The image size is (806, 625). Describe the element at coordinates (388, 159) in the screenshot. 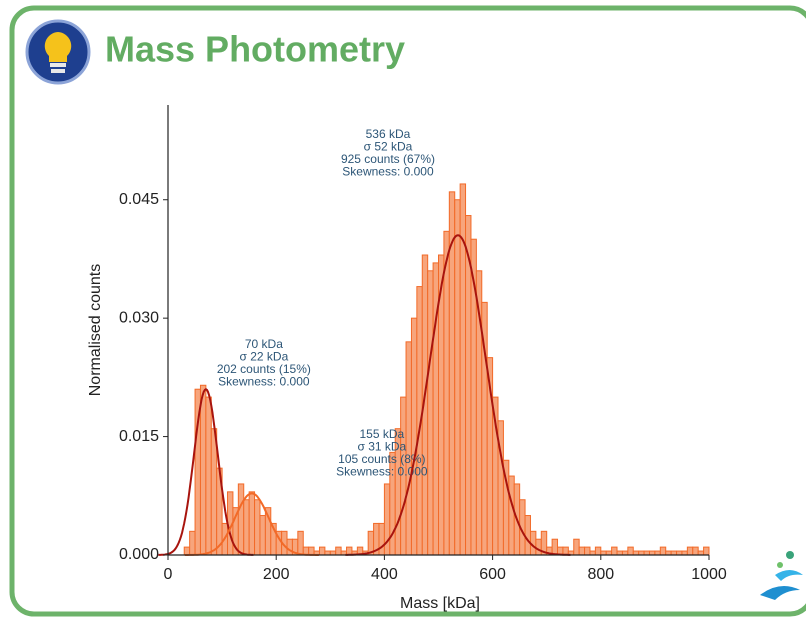

I see `fit-annotation: 925 counts (67%)` at that location.